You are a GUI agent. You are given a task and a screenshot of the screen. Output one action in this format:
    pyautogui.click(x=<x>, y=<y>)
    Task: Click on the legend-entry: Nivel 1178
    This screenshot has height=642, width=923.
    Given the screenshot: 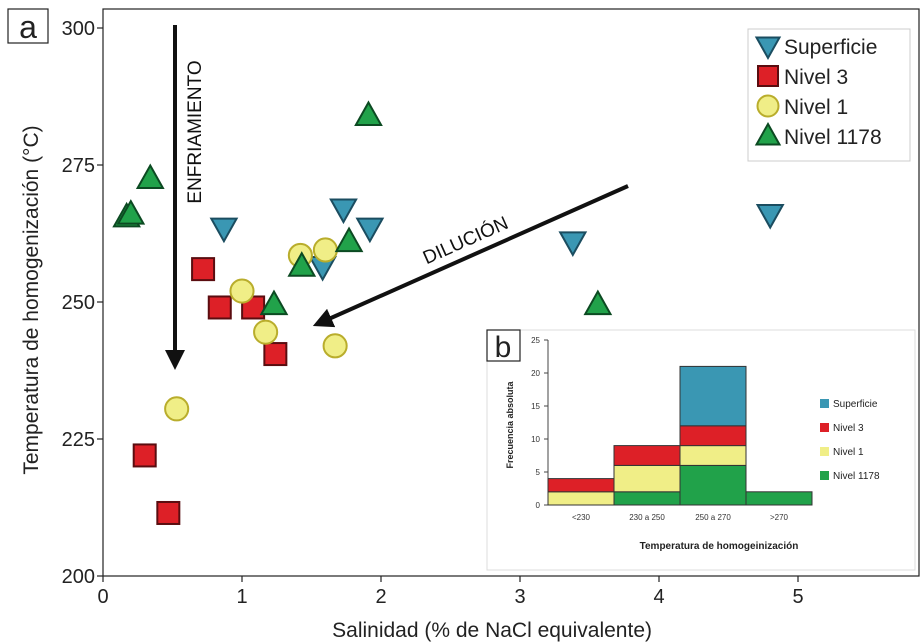 What is the action you would take?
    pyautogui.click(x=833, y=137)
    